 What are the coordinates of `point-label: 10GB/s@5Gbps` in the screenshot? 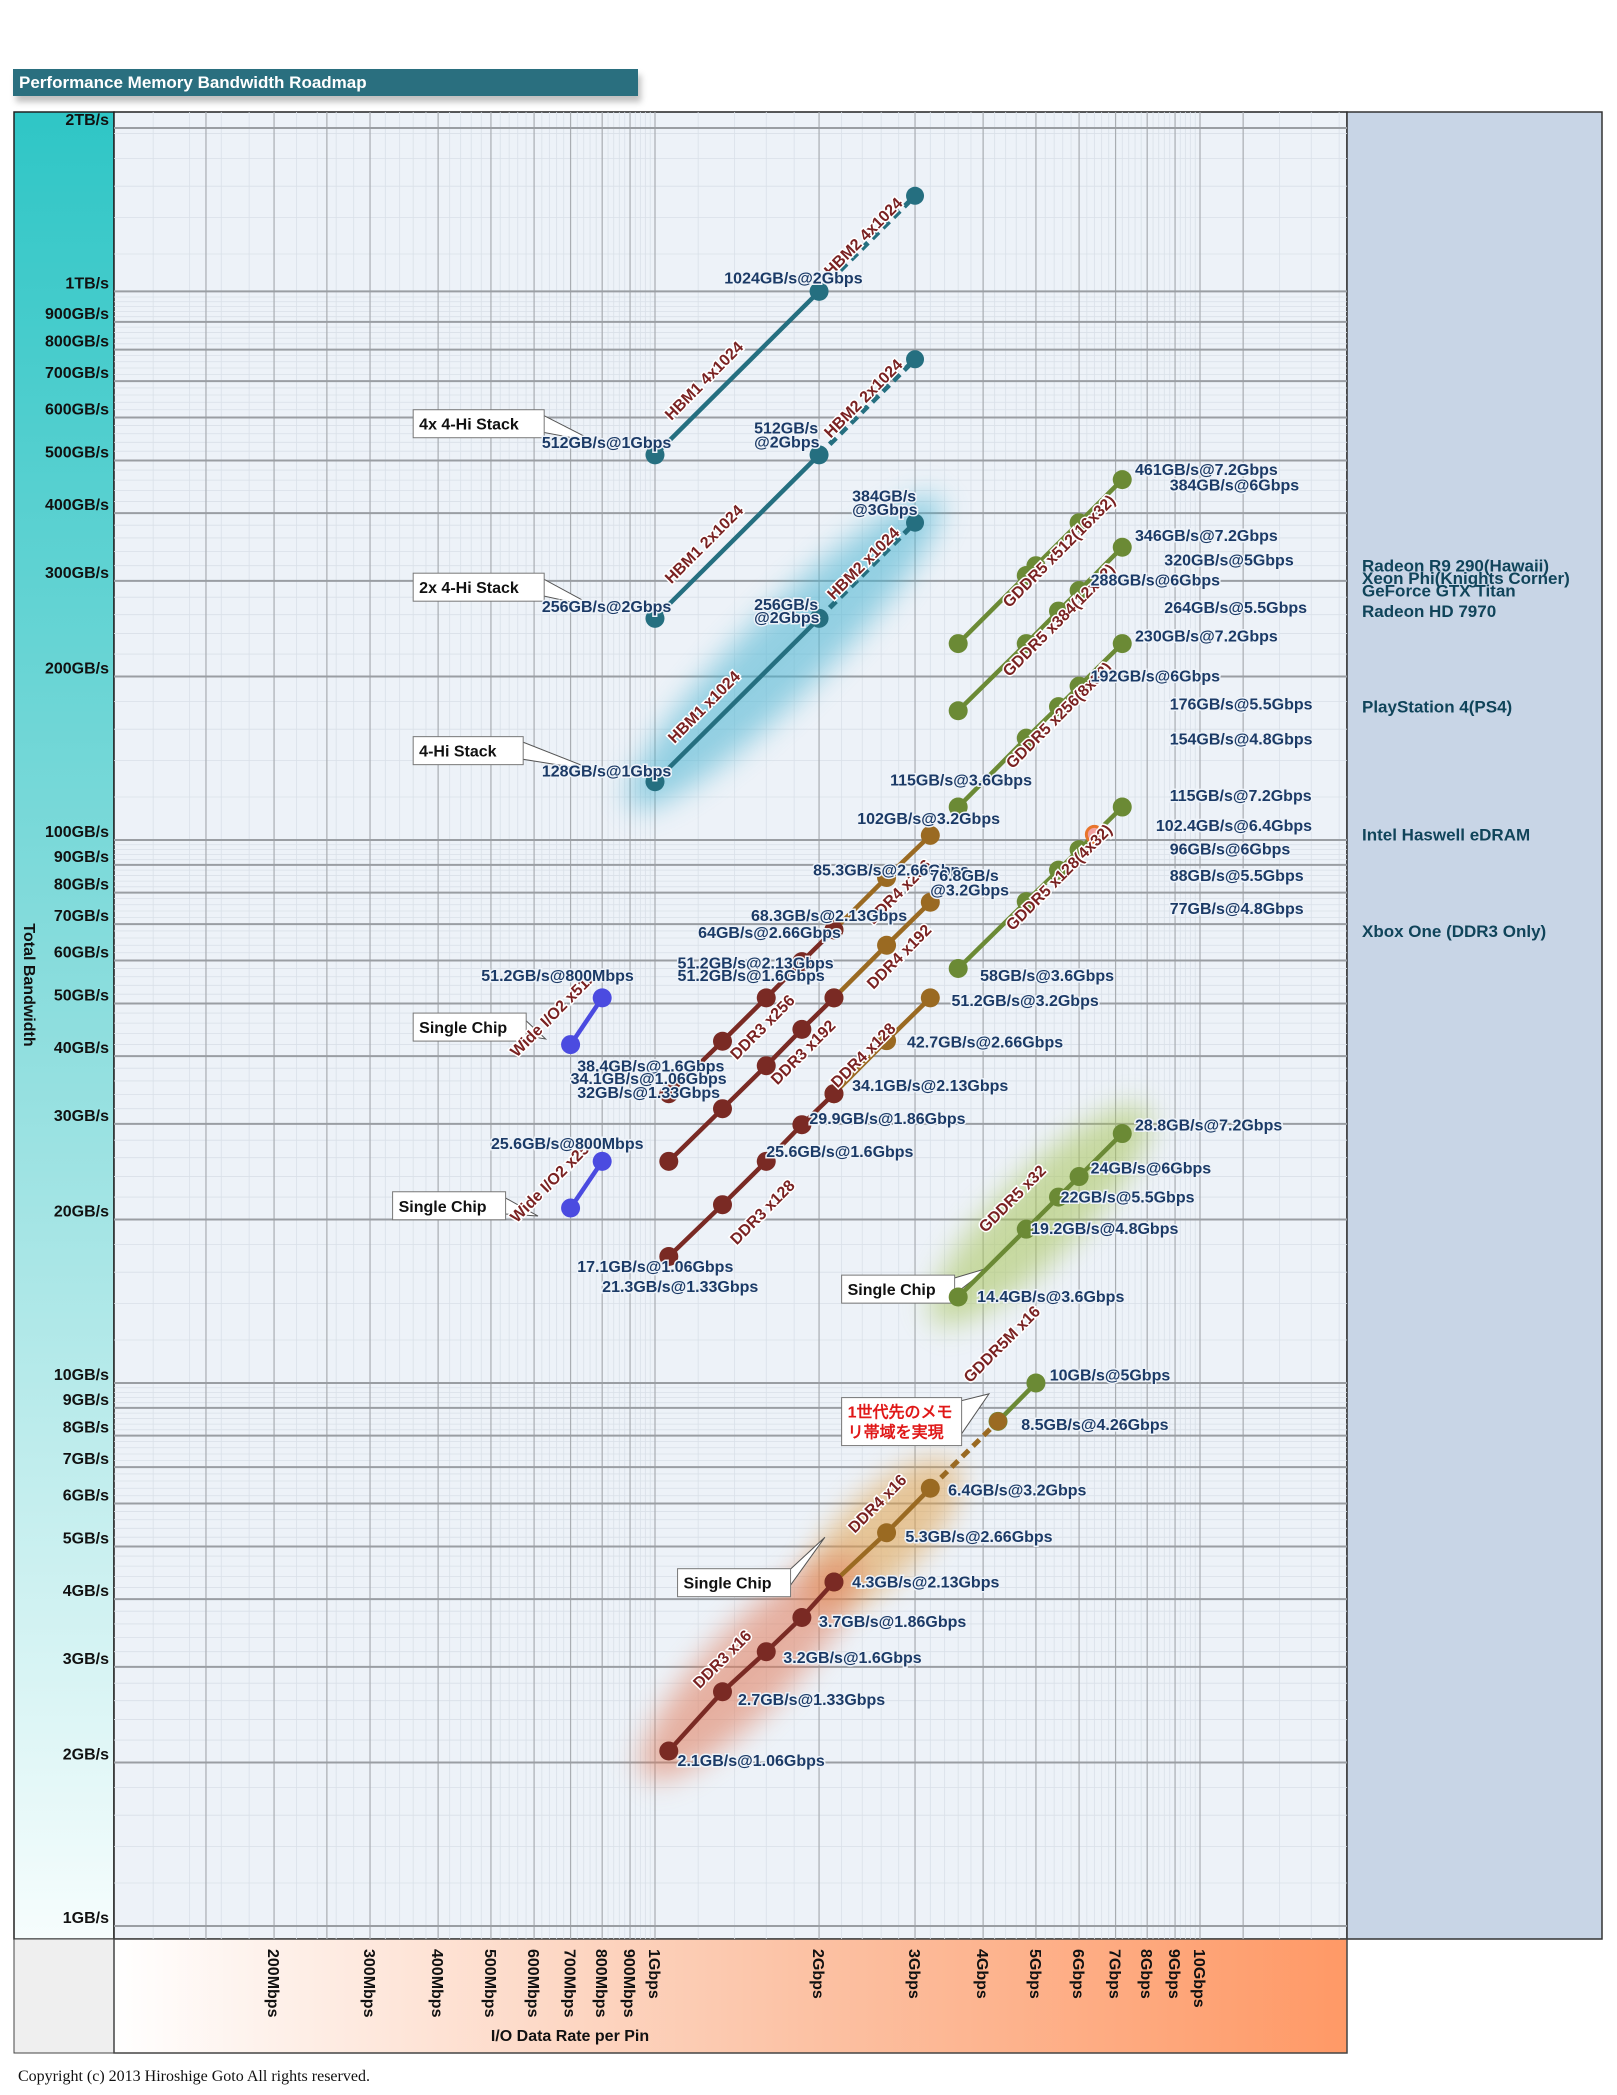 It's located at (1110, 1376).